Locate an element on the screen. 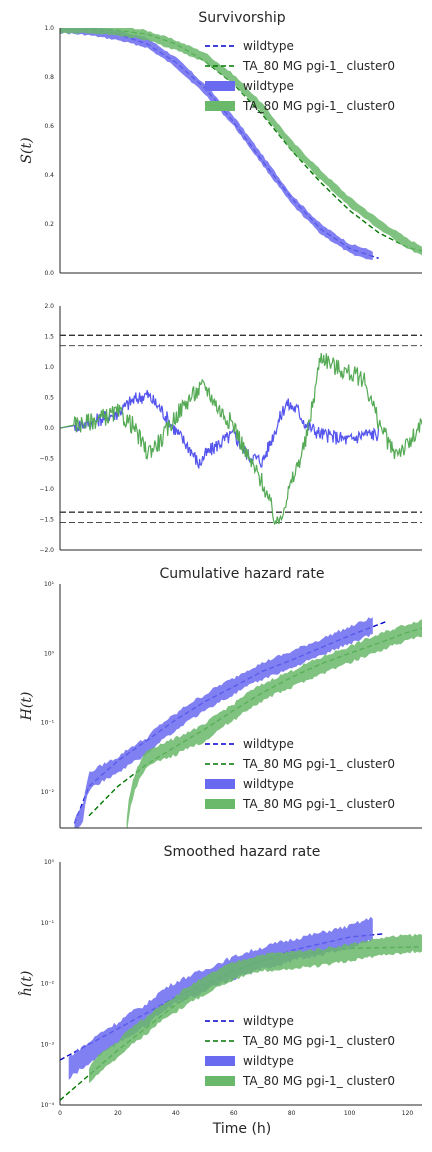 This screenshot has height=1152, width=432. chart-title: Smoothed hazard rate is located at coordinates (242, 852).